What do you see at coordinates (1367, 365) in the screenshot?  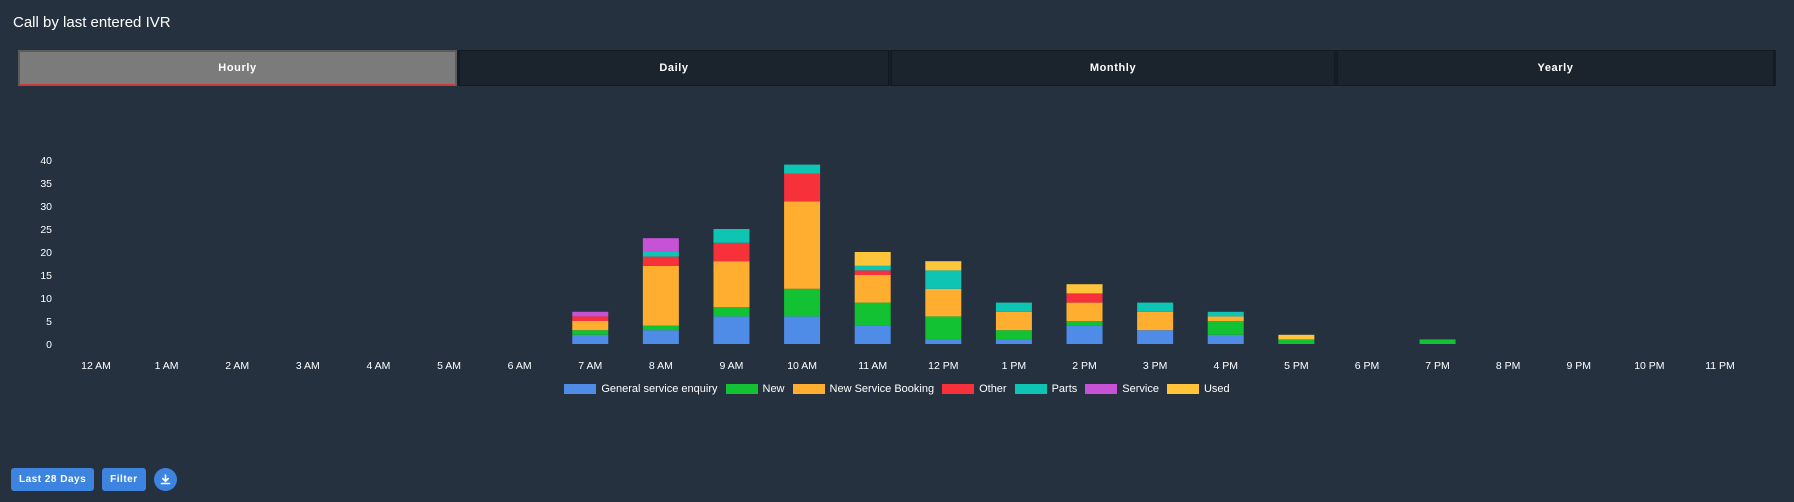 I see `x-tick-label: 6 PM` at bounding box center [1367, 365].